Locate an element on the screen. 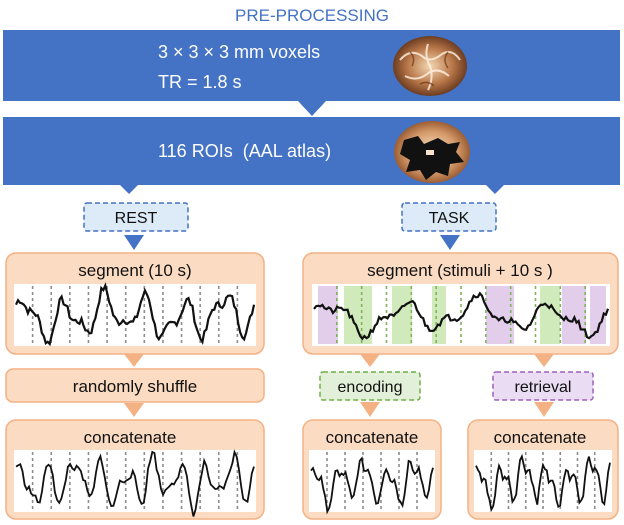 This screenshot has height=525, width=624. retrieval-concat-timeseries is located at coordinates (543, 483).